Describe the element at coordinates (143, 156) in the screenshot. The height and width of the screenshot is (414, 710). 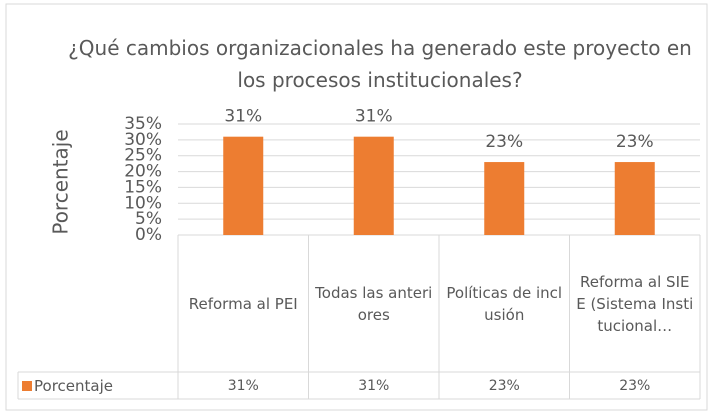
I see `y-tick-label: 25%` at that location.